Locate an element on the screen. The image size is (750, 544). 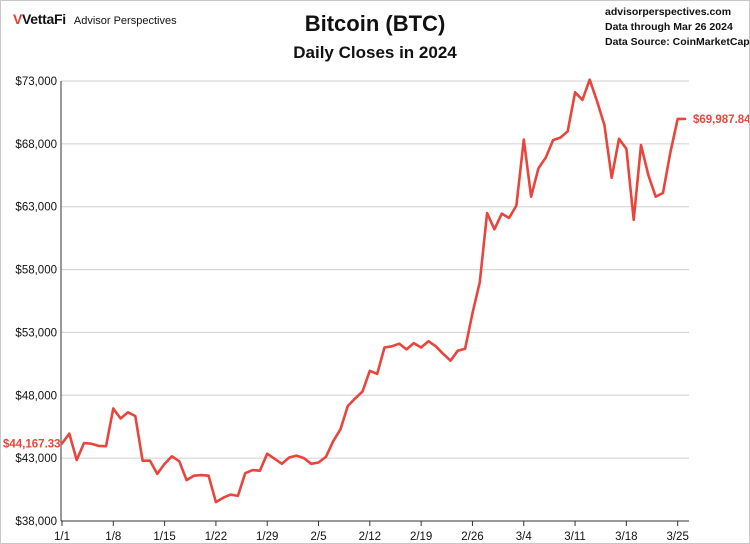
x-tick-label: 1/29 is located at coordinates (267, 537).